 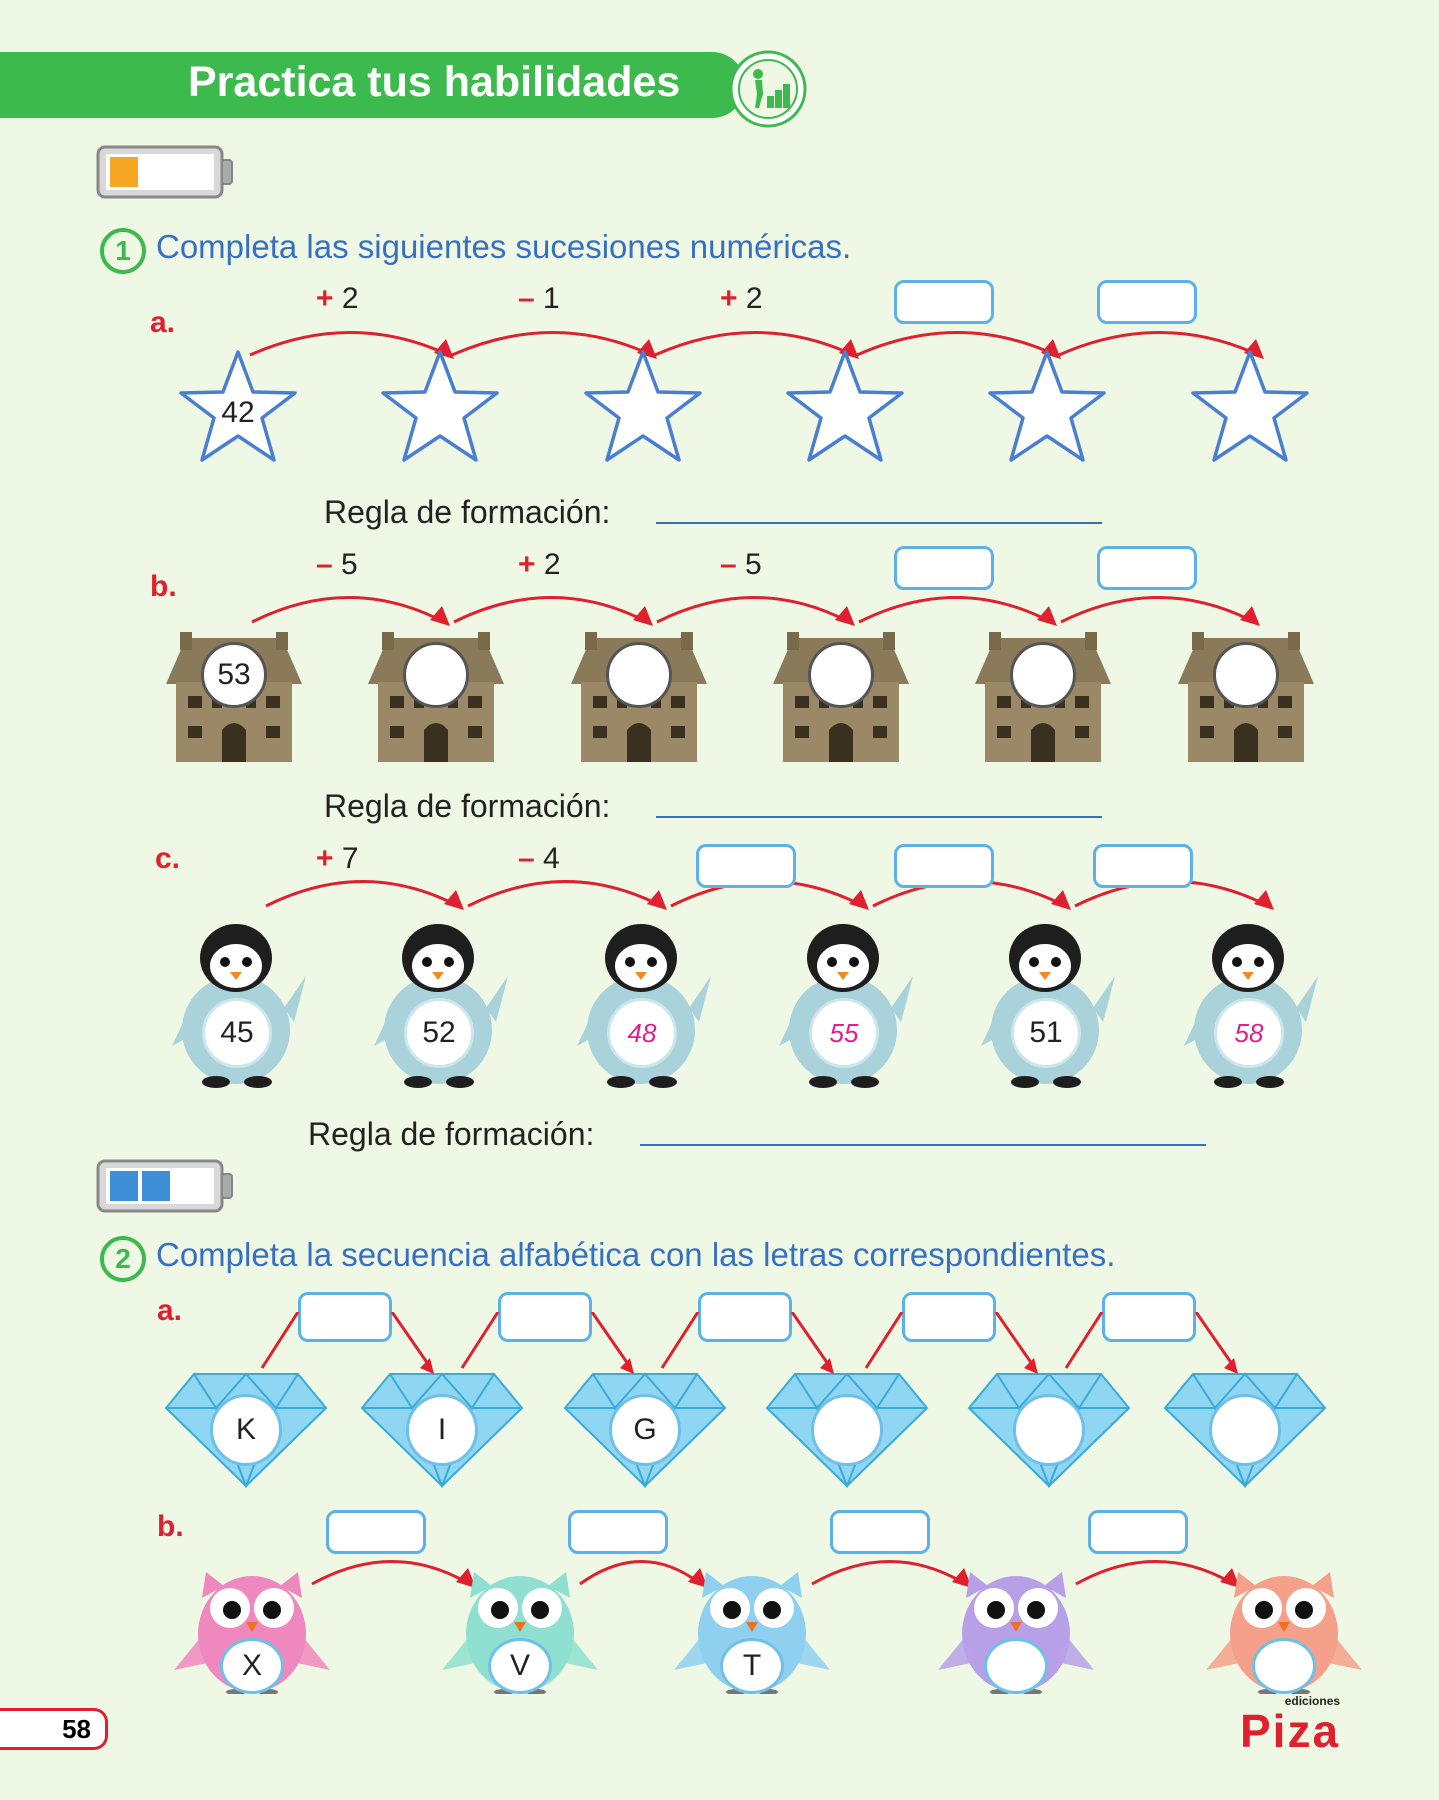 I want to click on sequence-value: 42, so click(x=238, y=412).